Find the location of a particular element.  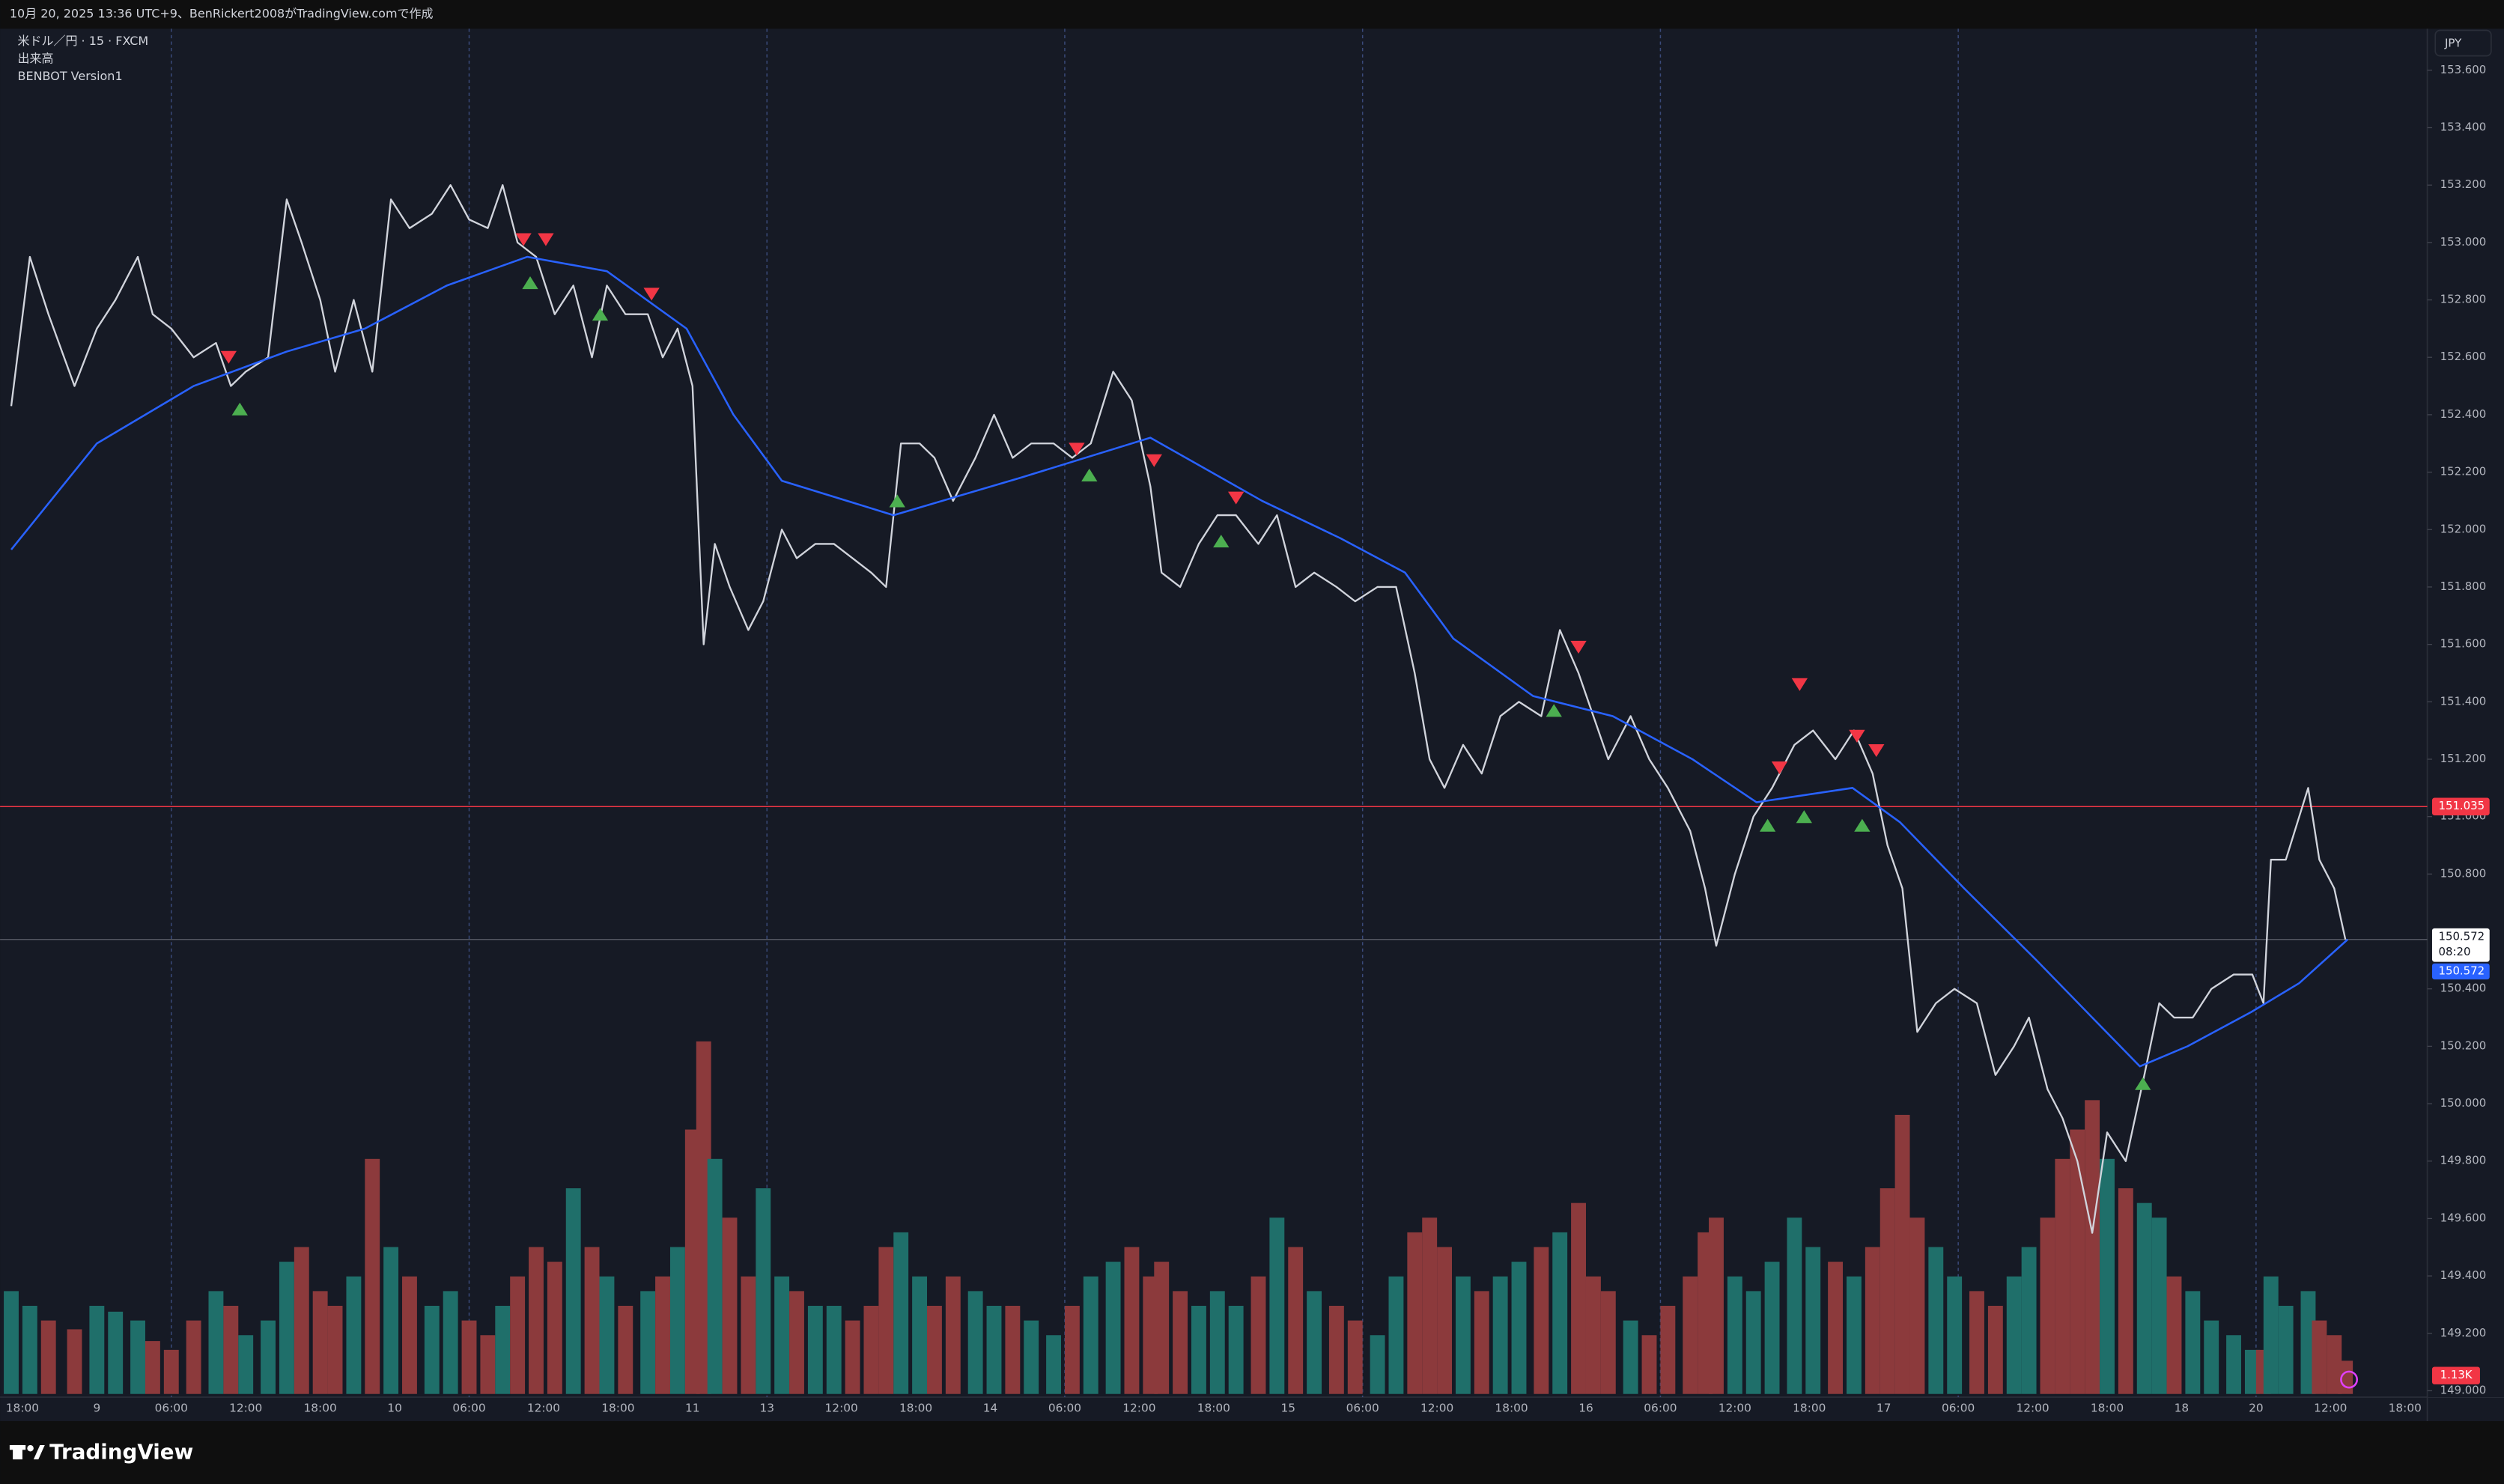

y-tick-label: 152.200 is located at coordinates (2463, 471).